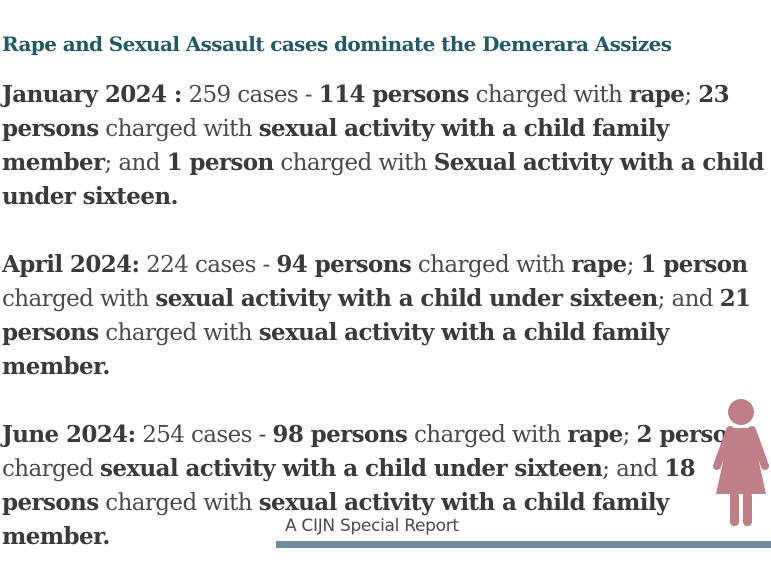 The height and width of the screenshot is (578, 771). I want to click on woman-figure-icon, so click(741, 462).